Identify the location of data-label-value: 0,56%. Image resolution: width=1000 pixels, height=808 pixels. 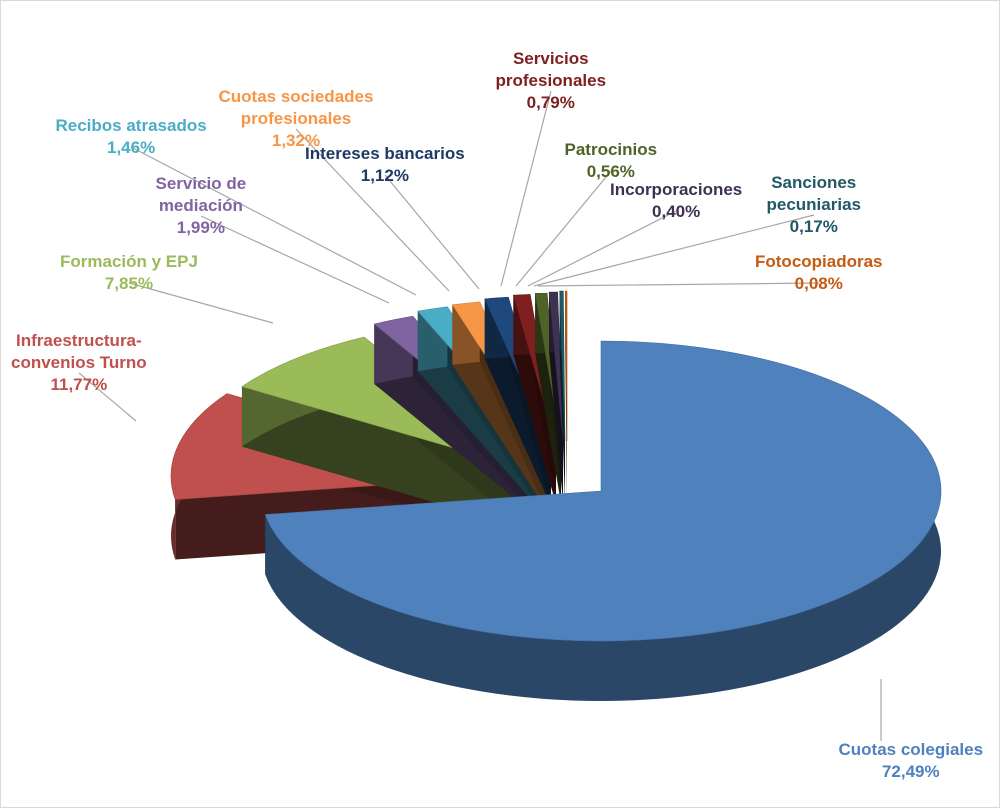
(610, 171).